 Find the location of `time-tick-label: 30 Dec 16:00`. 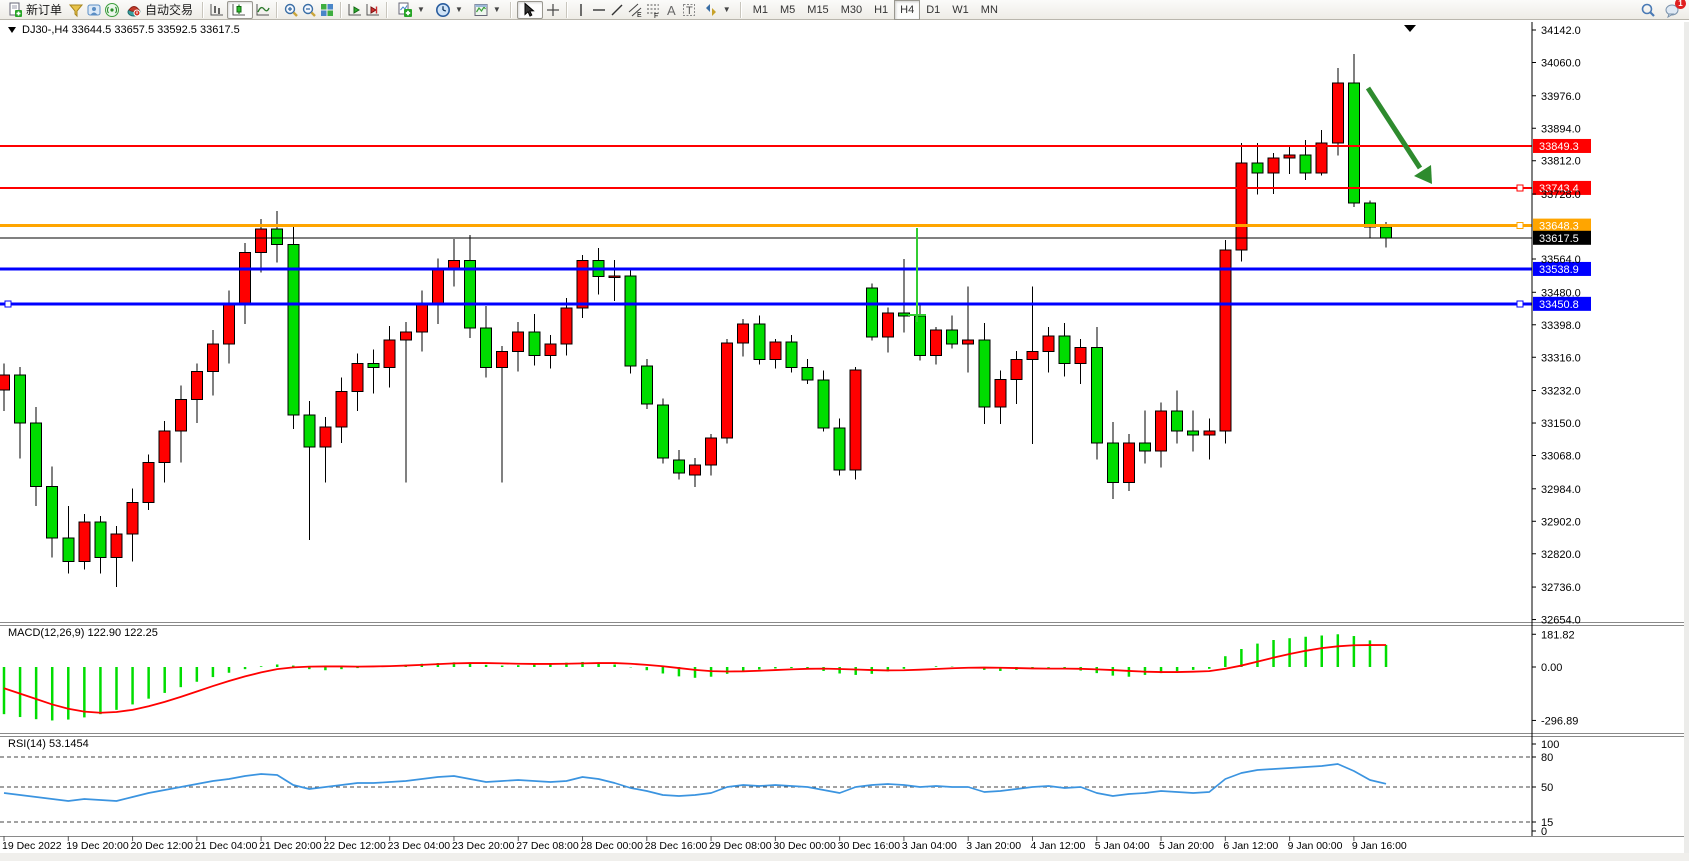

time-tick-label: 30 Dec 16:00 is located at coordinates (869, 846).